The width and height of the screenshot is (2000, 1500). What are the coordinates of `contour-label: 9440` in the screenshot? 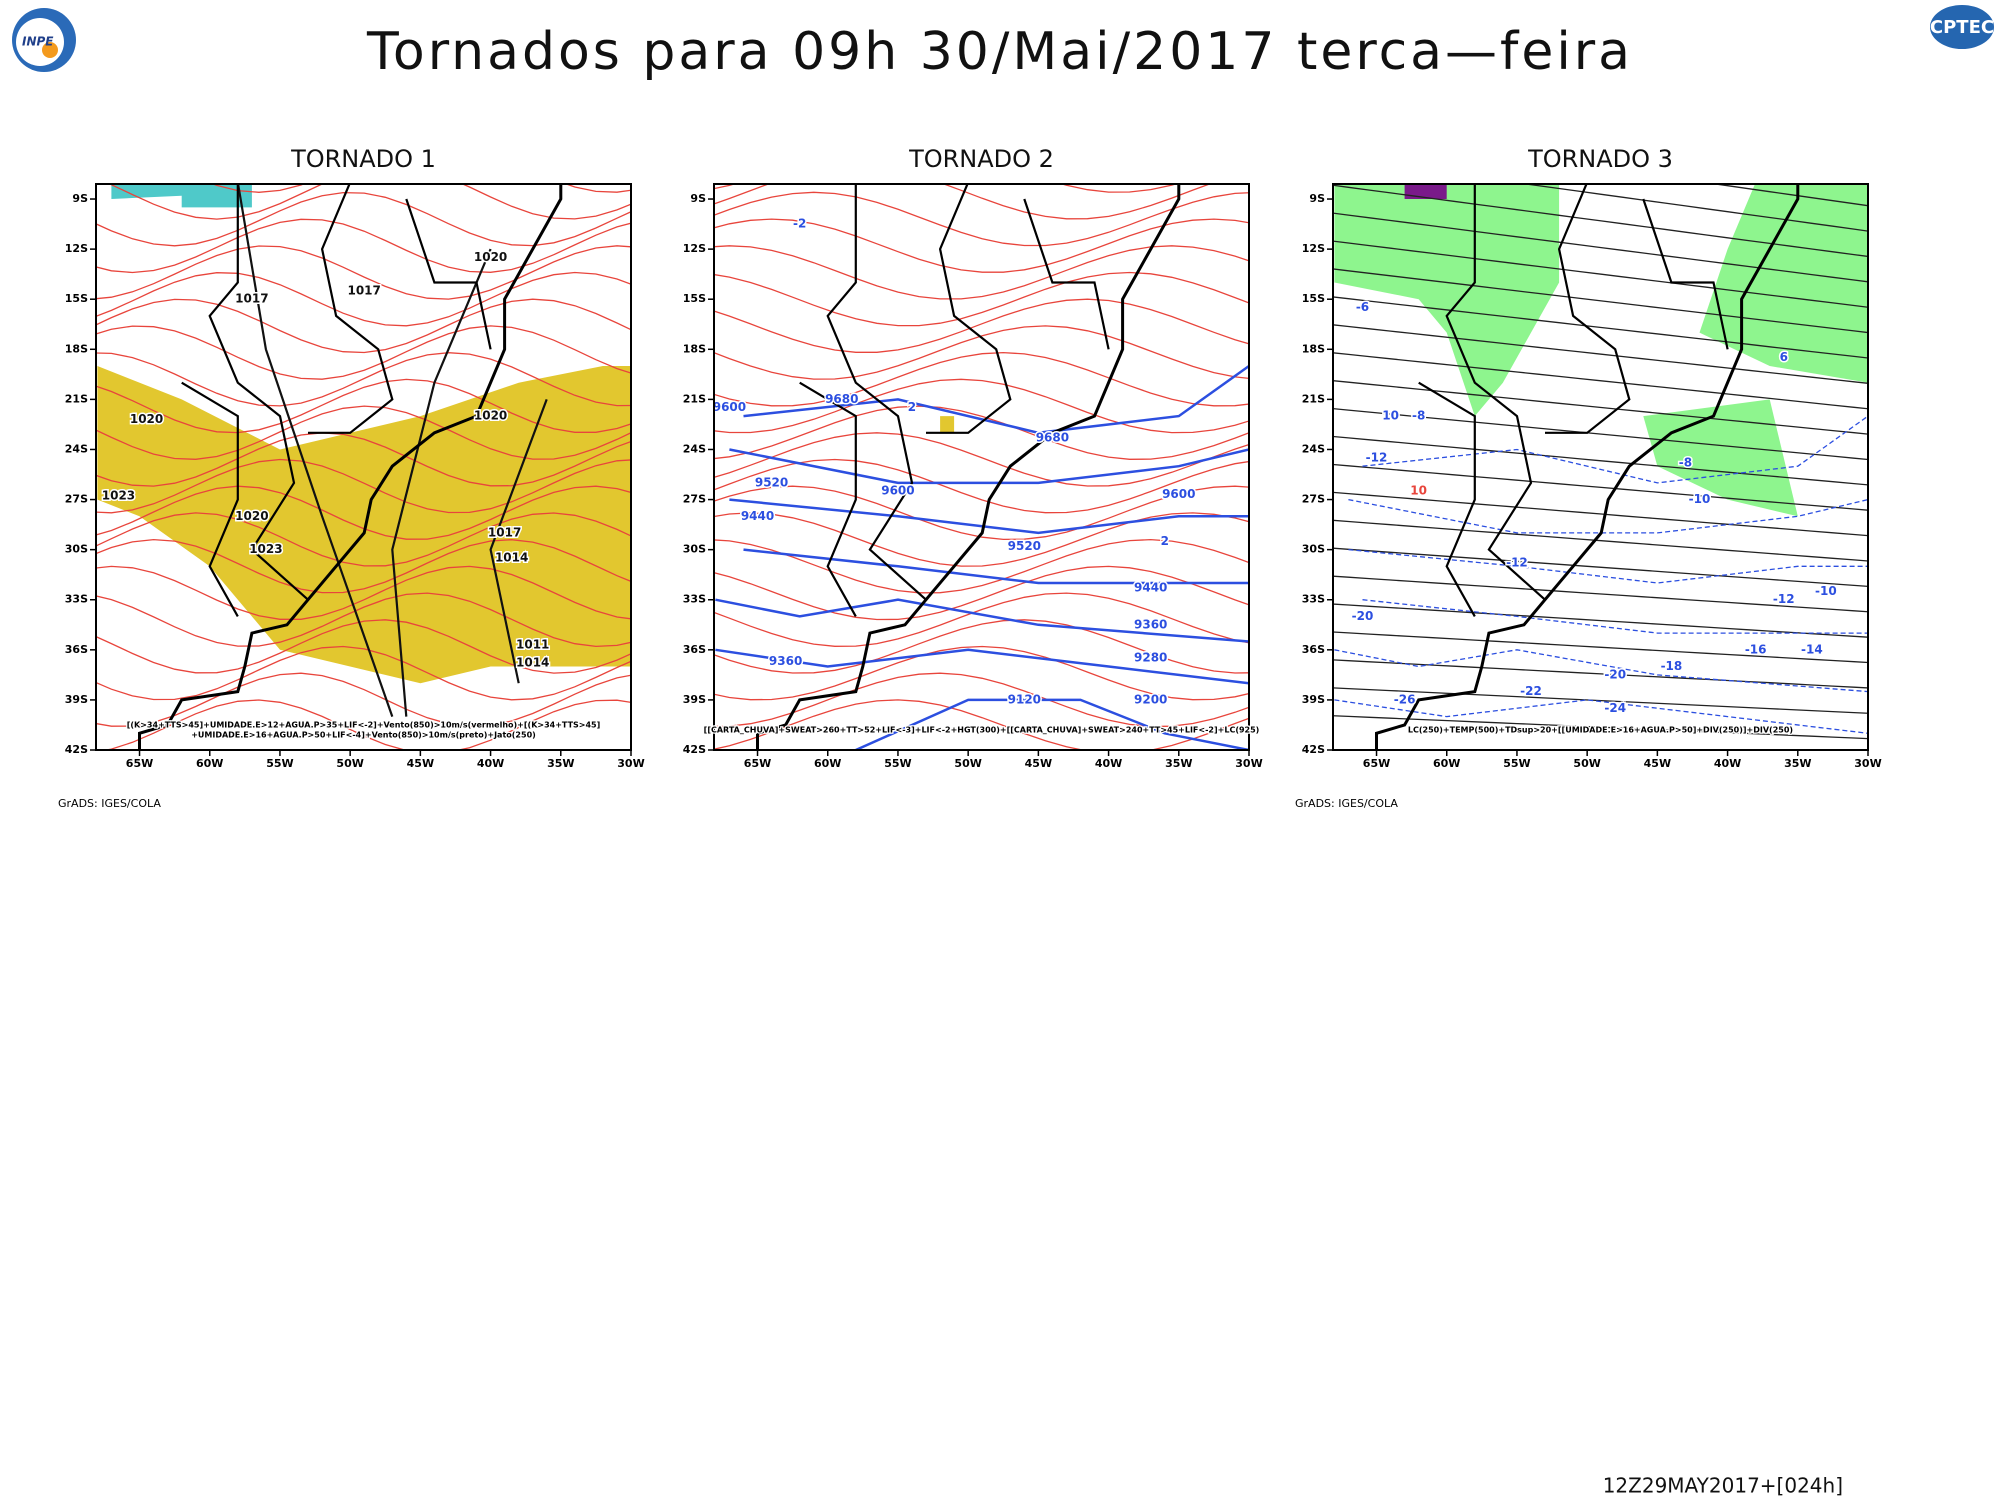 It's located at (757, 516).